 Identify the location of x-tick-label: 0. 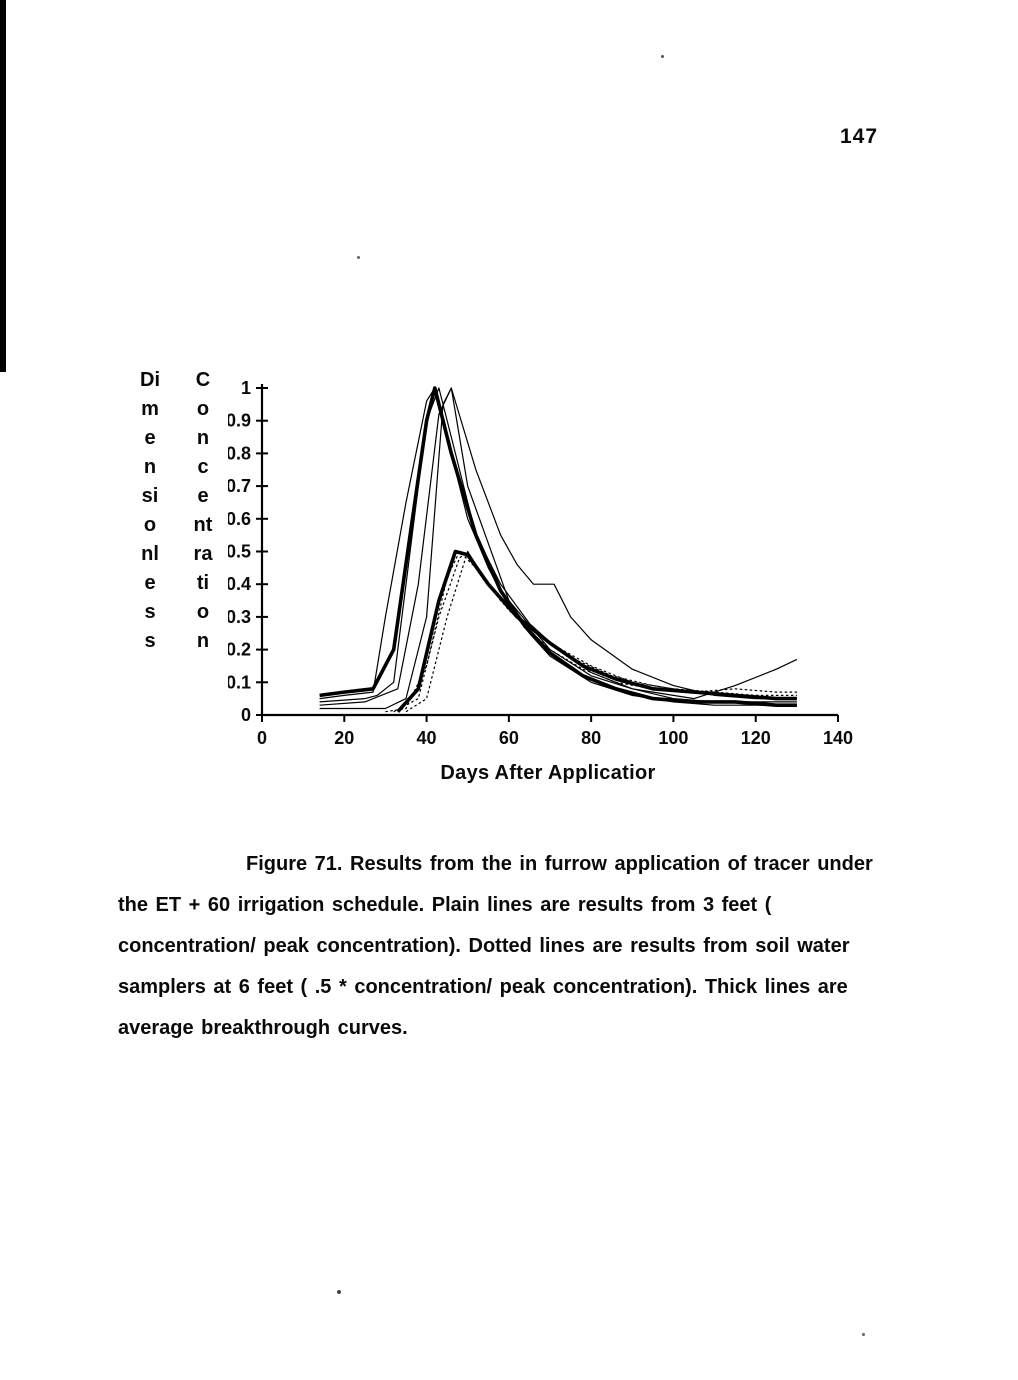
(262, 738).